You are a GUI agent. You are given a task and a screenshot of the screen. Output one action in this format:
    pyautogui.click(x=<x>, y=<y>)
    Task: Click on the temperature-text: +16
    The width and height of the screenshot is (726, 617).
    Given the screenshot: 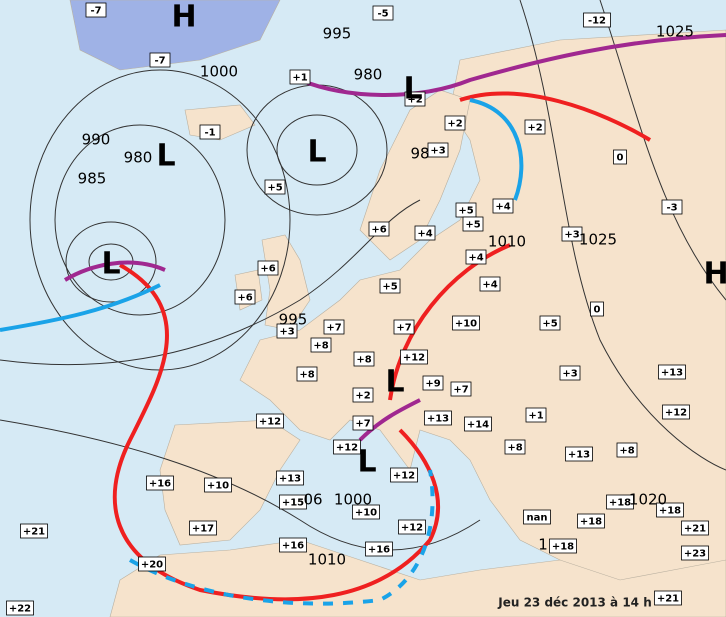 What is the action you would take?
    pyautogui.click(x=293, y=546)
    